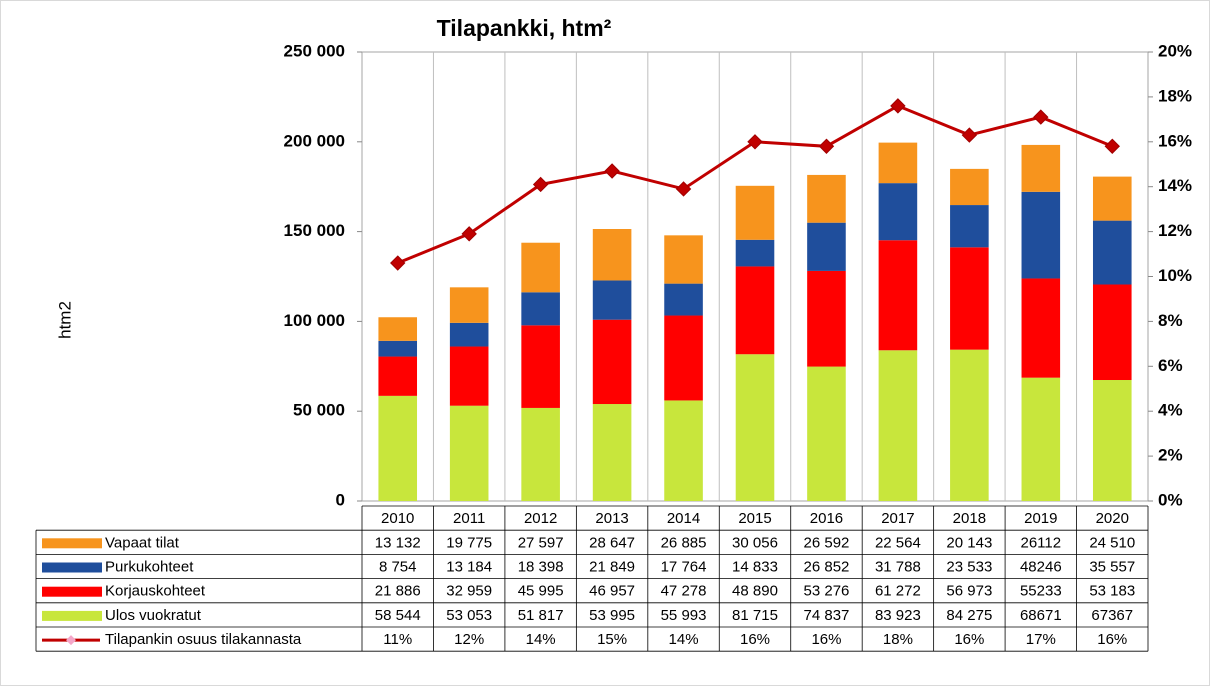  I want to click on y2-tick-label: 14%, so click(1175, 185).